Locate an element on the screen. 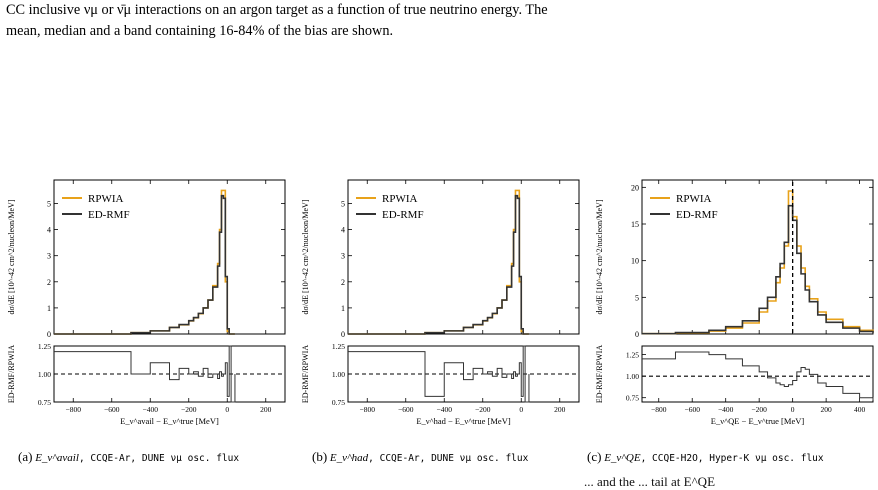 Image resolution: width=878 pixels, height=490 pixels. x-axis-label: E_ν^avail − E_ν^true [MeV] is located at coordinates (169, 421).